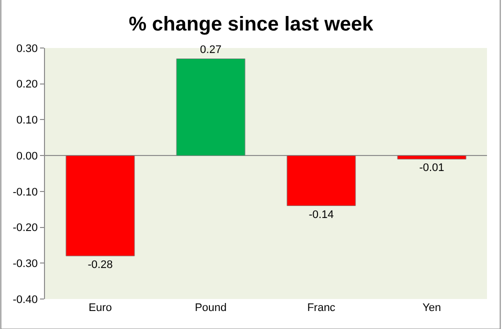 Image resolution: width=502 pixels, height=329 pixels. Describe the element at coordinates (25, 228) in the screenshot. I see `y-tick-label: -0.20` at that location.